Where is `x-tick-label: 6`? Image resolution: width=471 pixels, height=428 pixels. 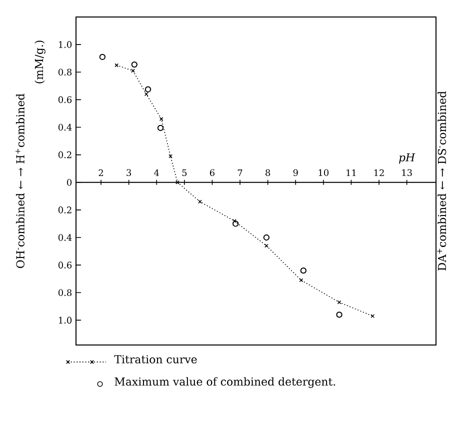 x-tick-label: 6 is located at coordinates (212, 172).